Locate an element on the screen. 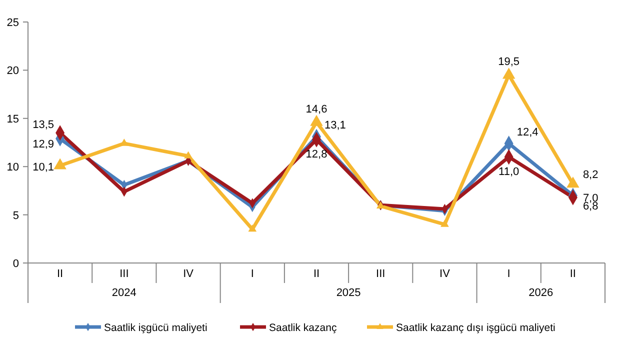  data-label: 6,8 is located at coordinates (590, 206).